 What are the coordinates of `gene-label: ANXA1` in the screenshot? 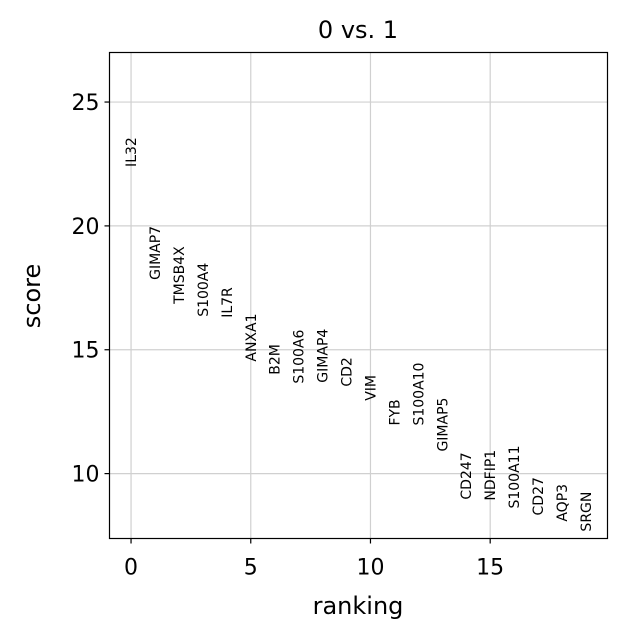 It's located at (252, 338).